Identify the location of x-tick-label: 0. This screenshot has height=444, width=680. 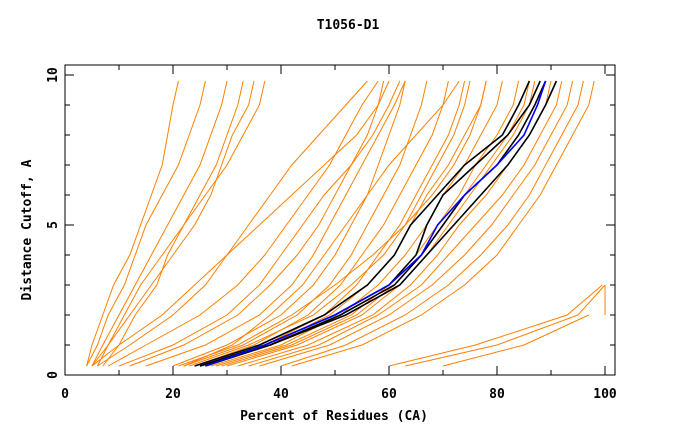
(65, 394).